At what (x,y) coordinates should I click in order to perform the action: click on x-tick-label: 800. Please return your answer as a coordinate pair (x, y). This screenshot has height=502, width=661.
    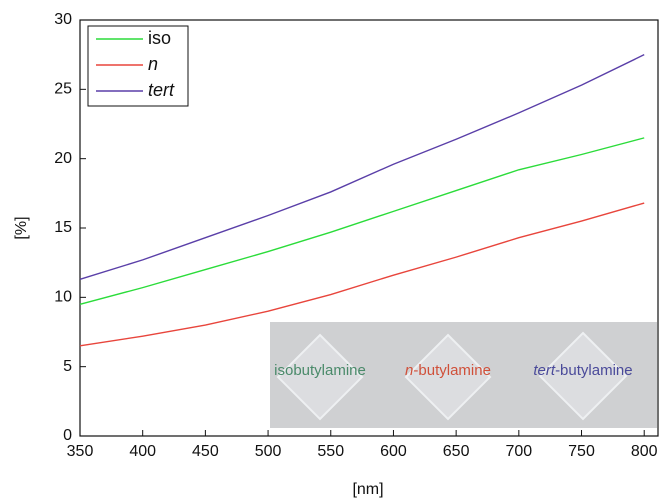
    Looking at the image, I should click on (644, 451).